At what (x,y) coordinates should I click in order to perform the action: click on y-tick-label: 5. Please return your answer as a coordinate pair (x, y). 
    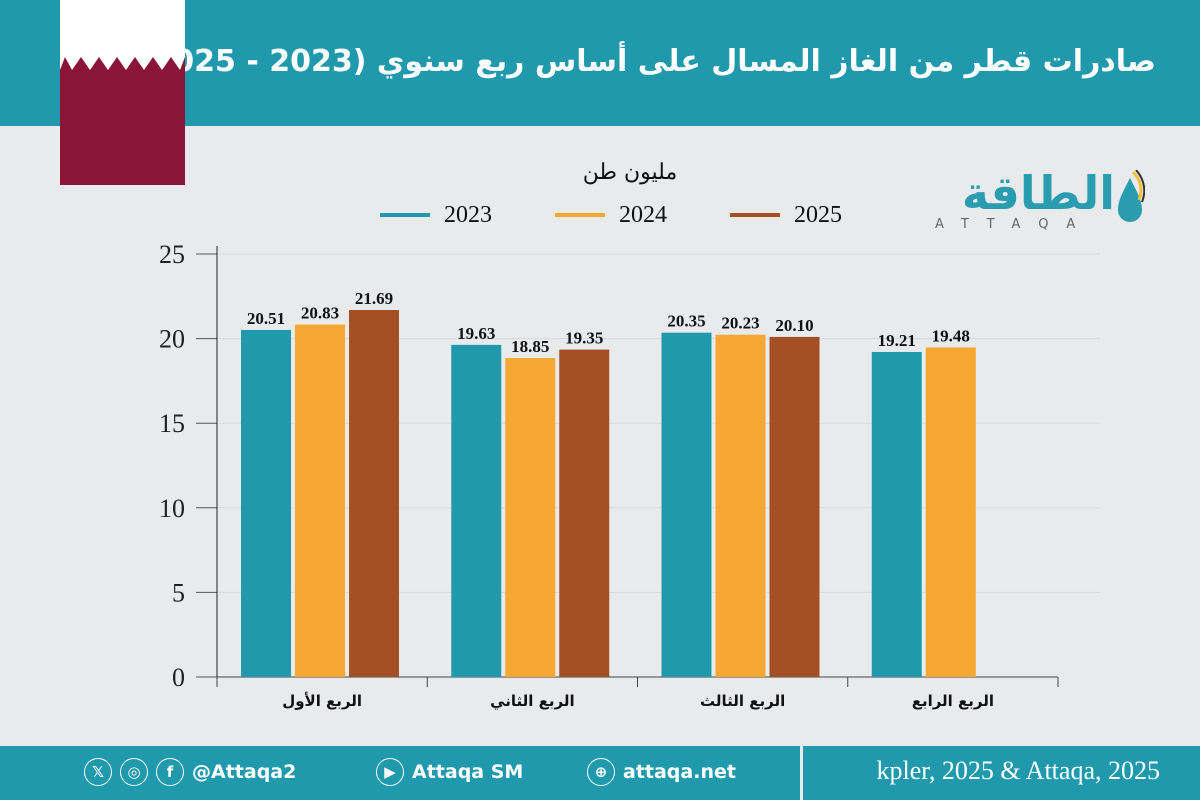
    Looking at the image, I should click on (178, 592).